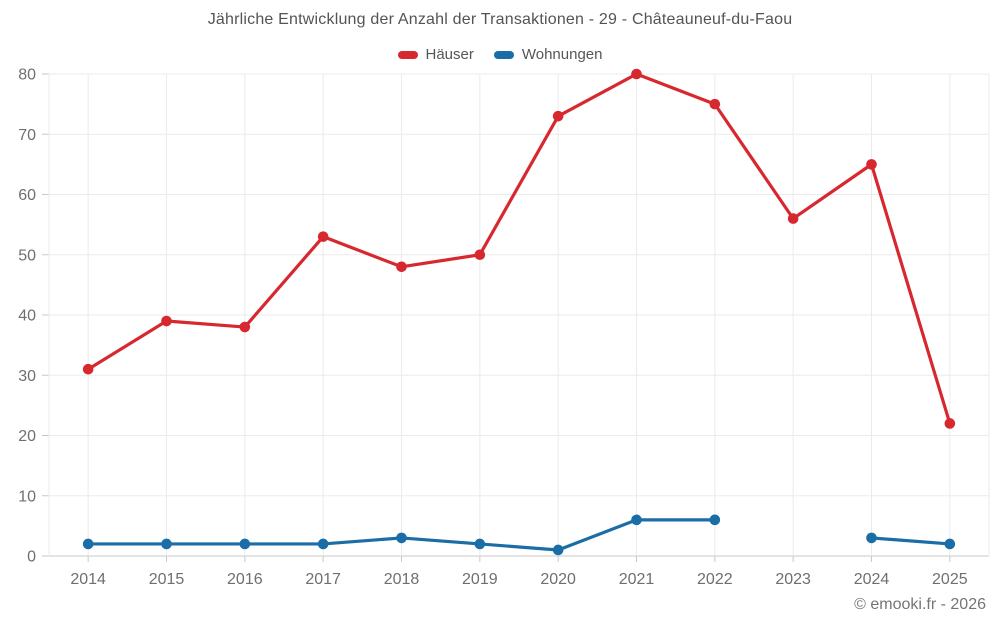  What do you see at coordinates (27, 195) in the screenshot?
I see `svg-text: 60` at bounding box center [27, 195].